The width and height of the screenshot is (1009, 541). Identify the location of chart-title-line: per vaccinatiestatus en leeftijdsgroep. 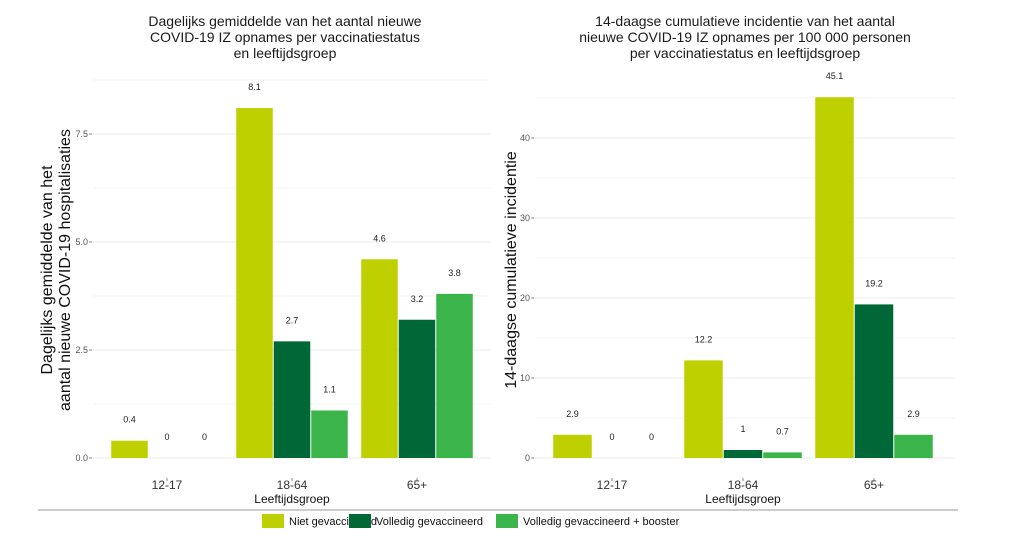
(745, 53).